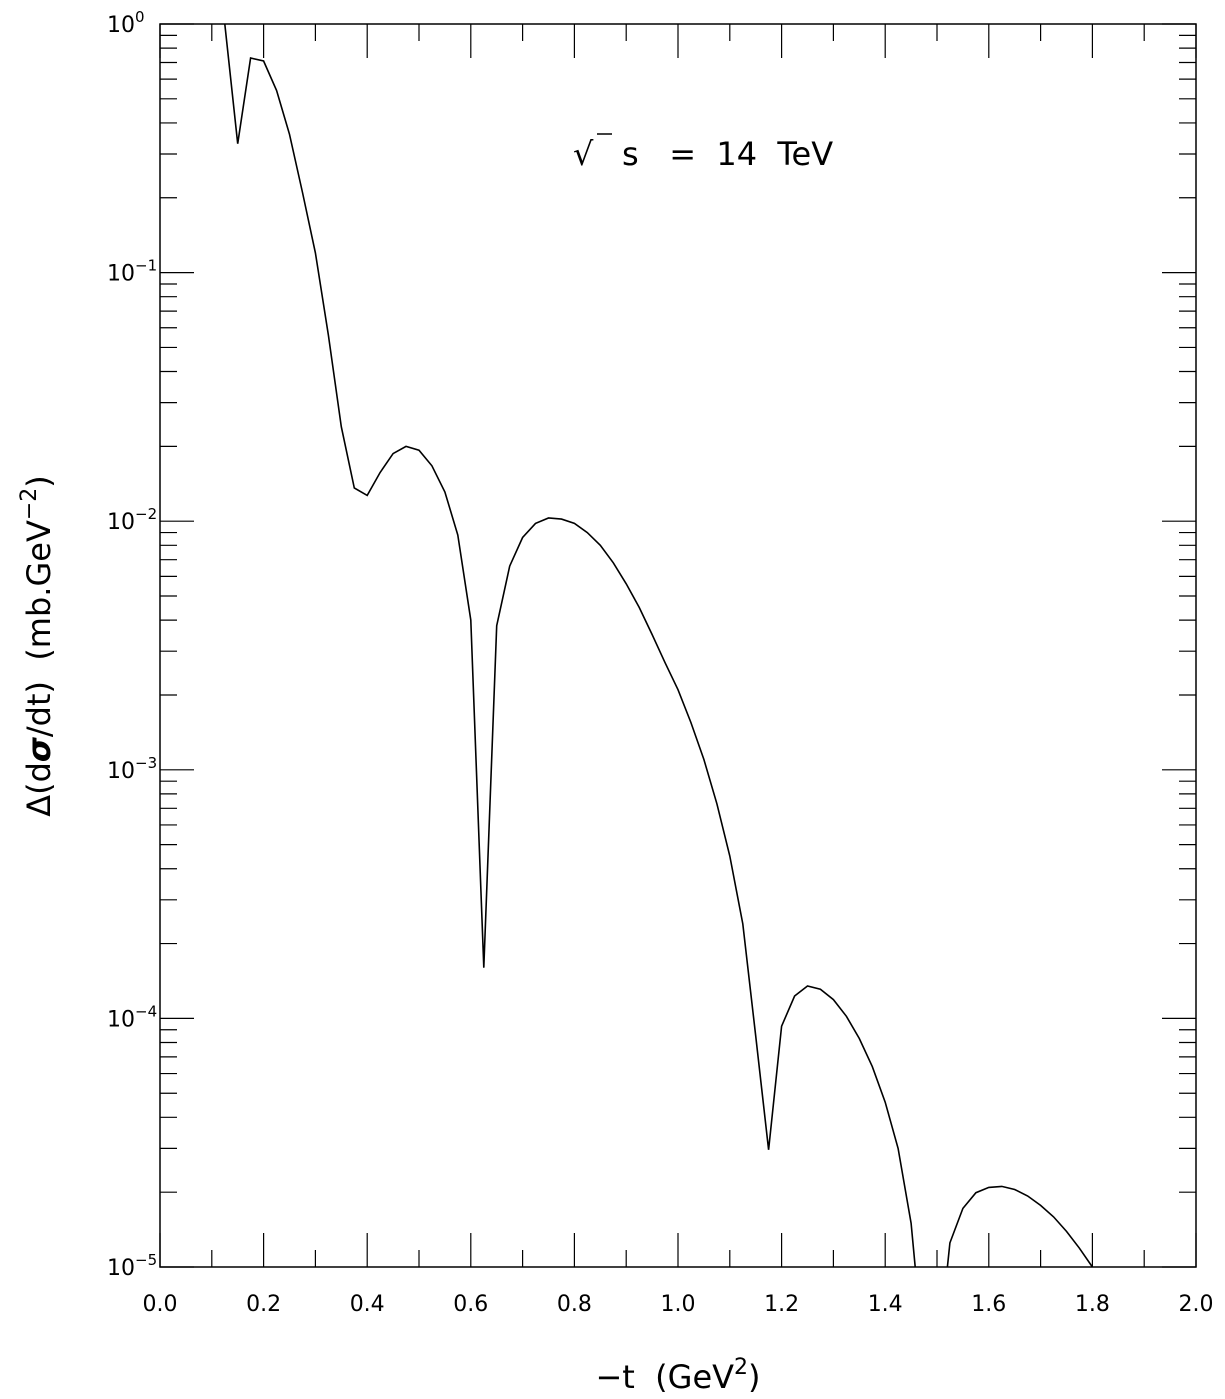 The width and height of the screenshot is (1225, 1399). I want to click on y-tick-label: 10⁻¹, so click(132, 272).